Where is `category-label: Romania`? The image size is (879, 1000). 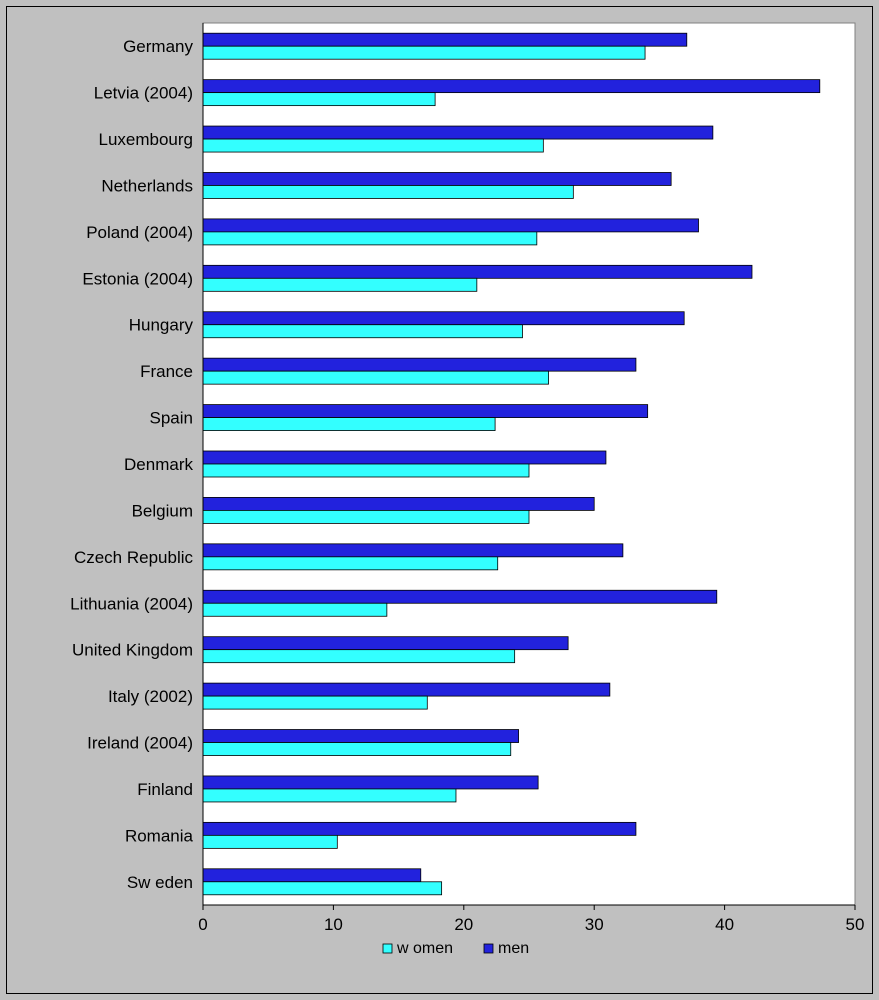 category-label: Romania is located at coordinates (159, 835).